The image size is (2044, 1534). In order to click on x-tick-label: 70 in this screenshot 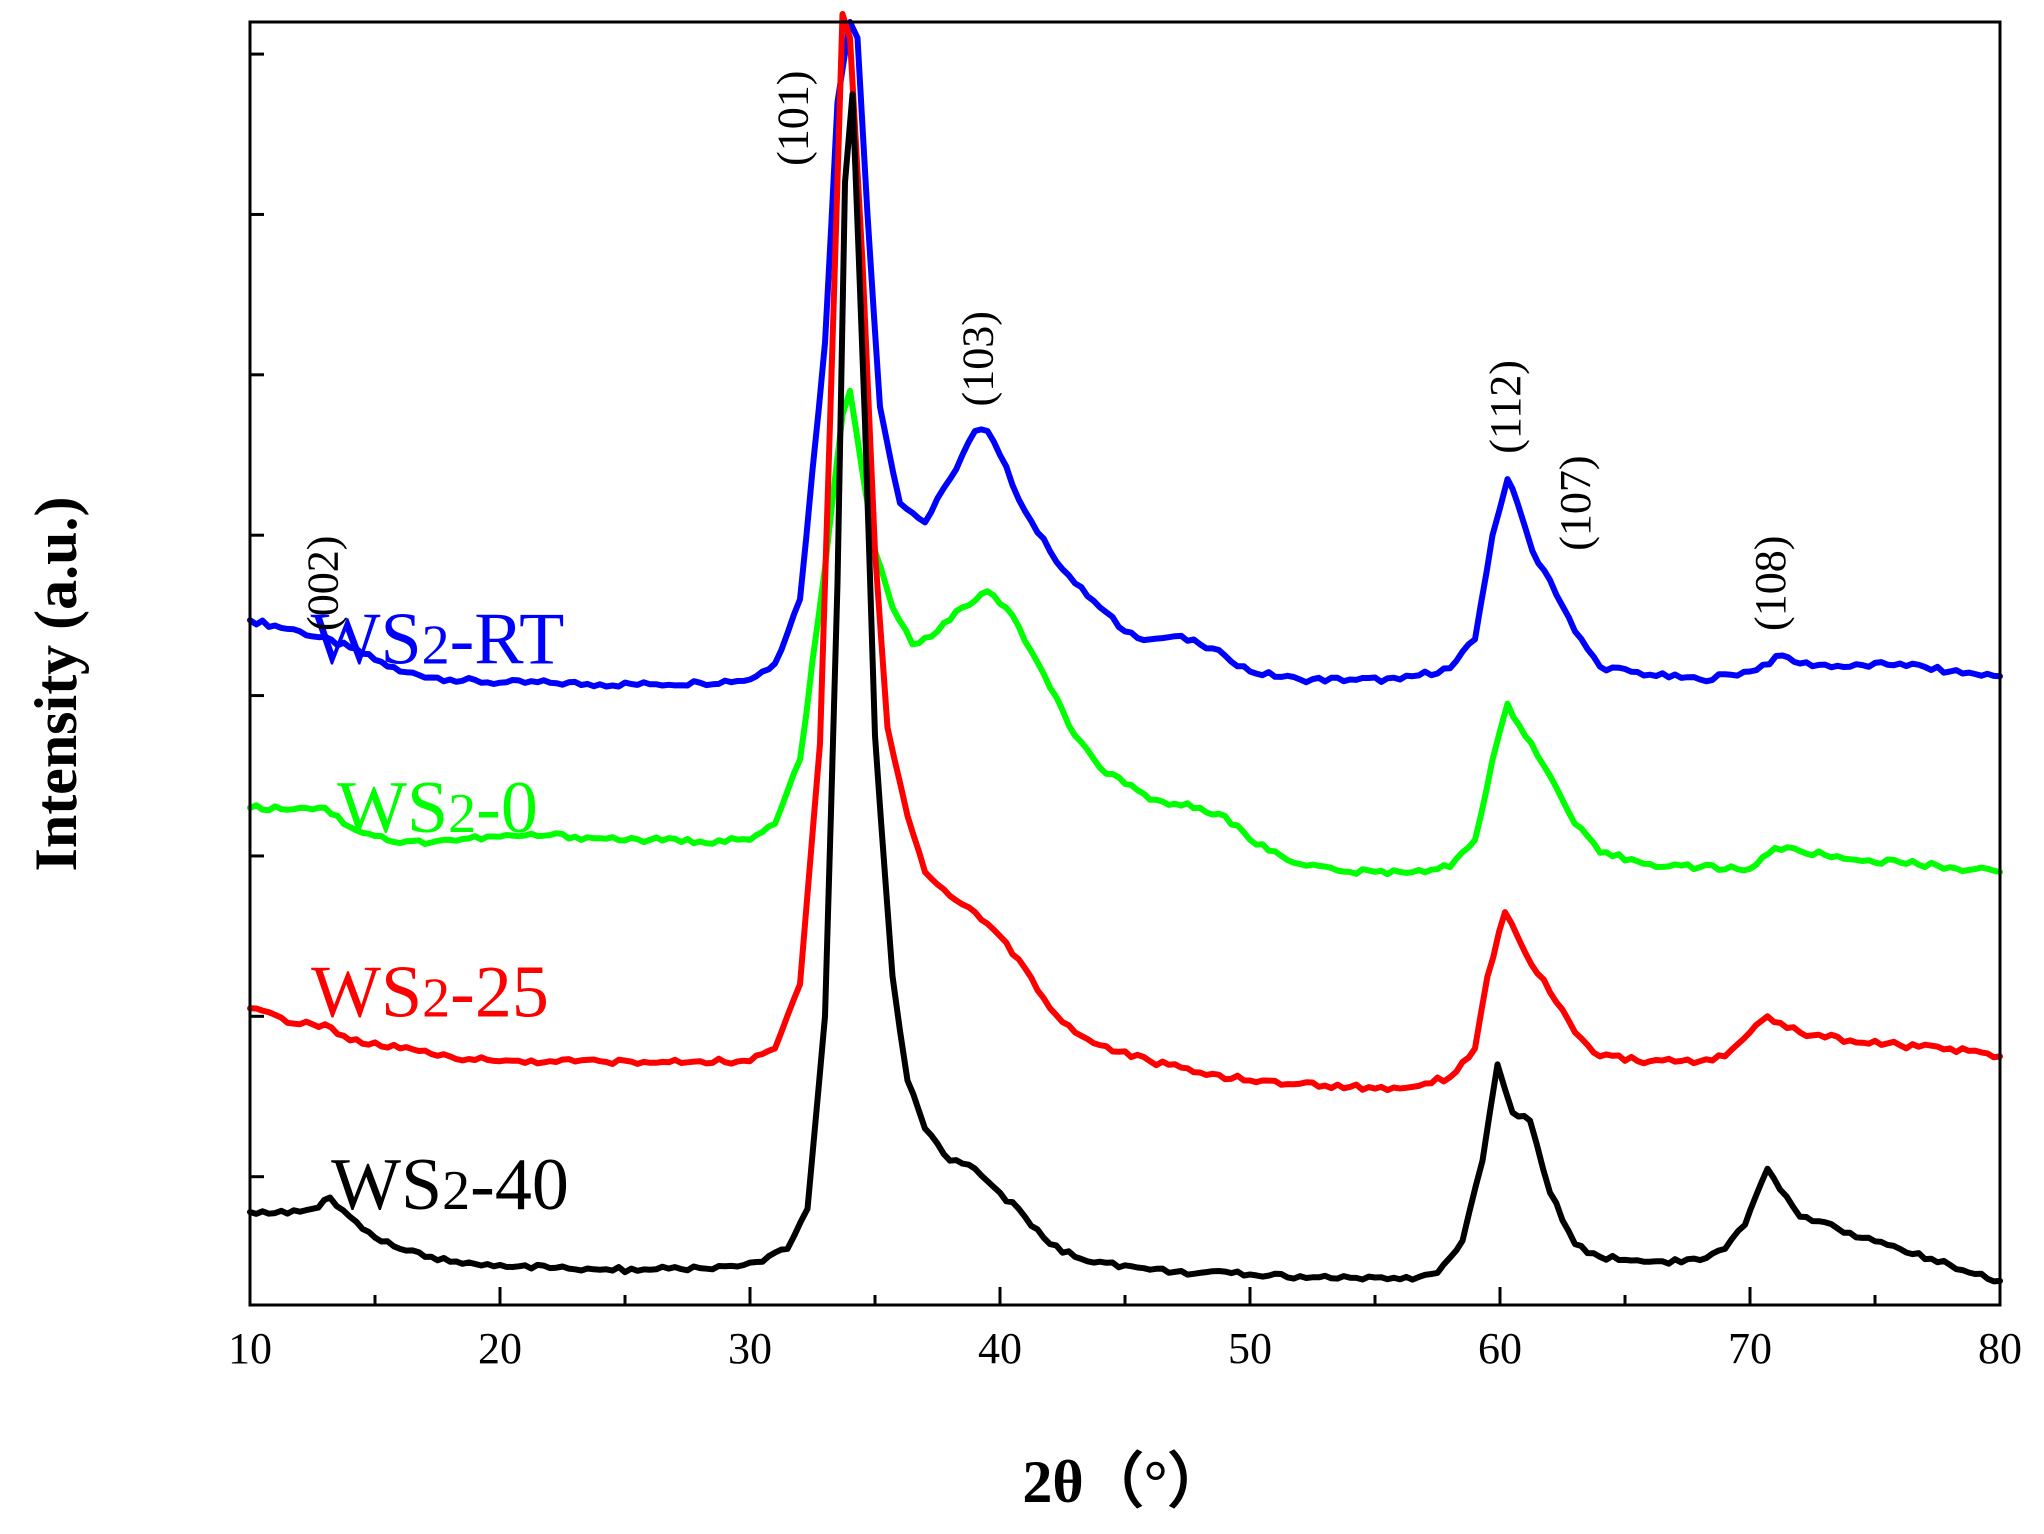, I will do `click(1750, 1348)`.